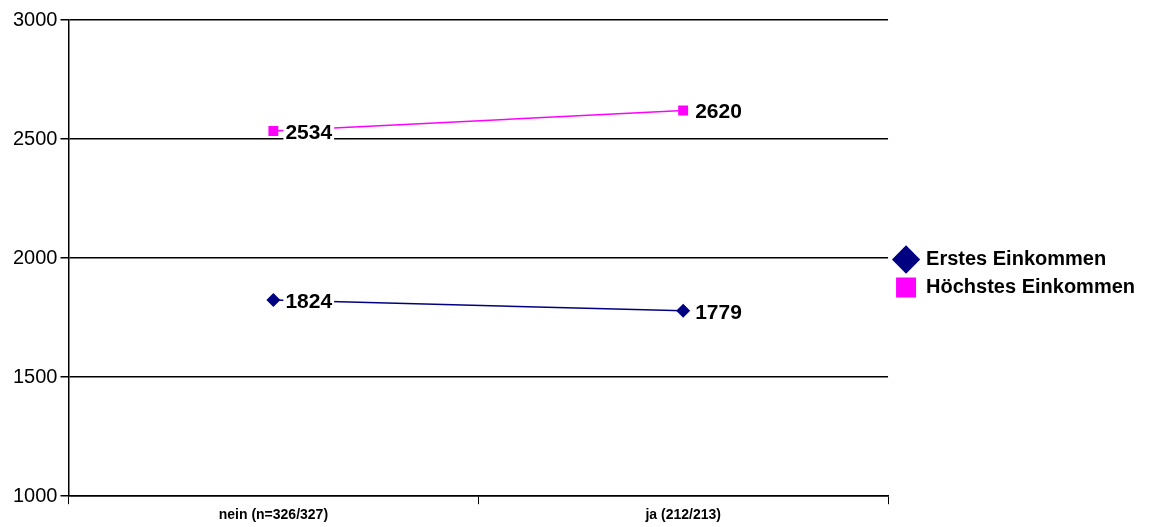 This screenshot has height=527, width=1150. Describe the element at coordinates (309, 300) in the screenshot. I see `data-label: 1824` at that location.